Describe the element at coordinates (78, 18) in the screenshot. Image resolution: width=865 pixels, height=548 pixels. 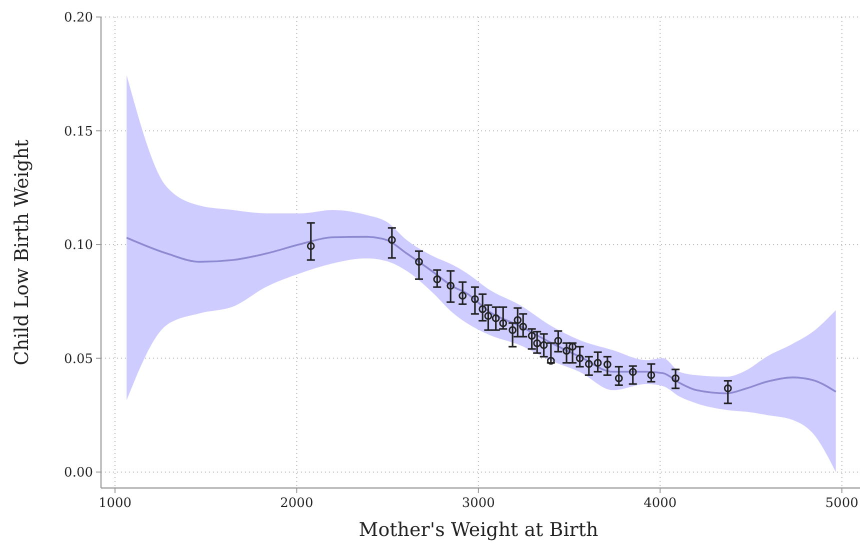
I see `y-tick-label: 0.20` at that location.